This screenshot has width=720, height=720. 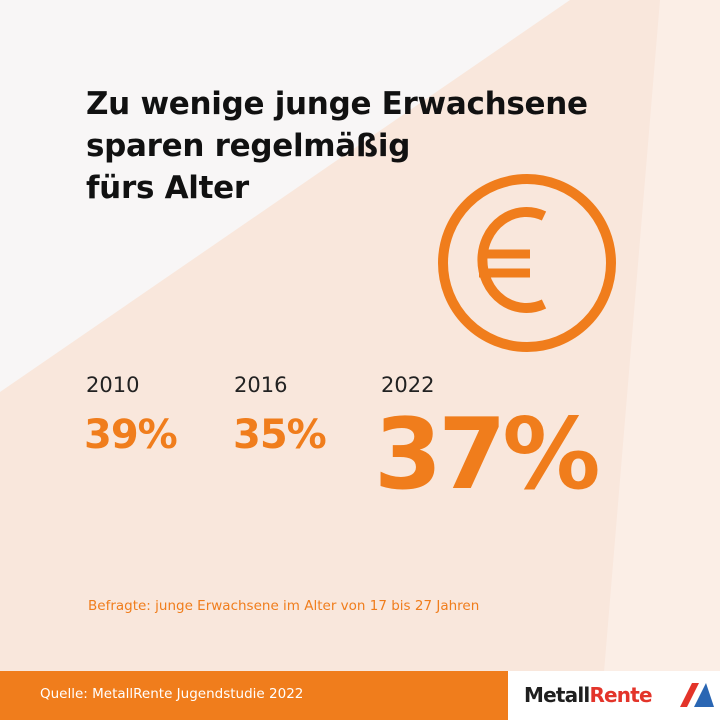 I want to click on year-label-2022: 2022, so click(x=408, y=385).